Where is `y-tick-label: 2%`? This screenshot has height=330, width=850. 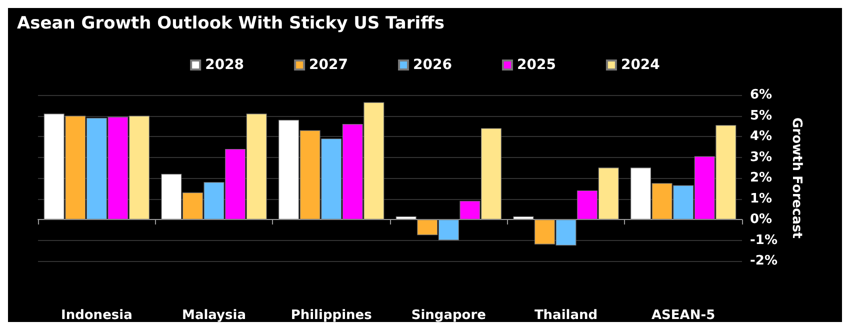 y-tick-label: 2% is located at coordinates (761, 178).